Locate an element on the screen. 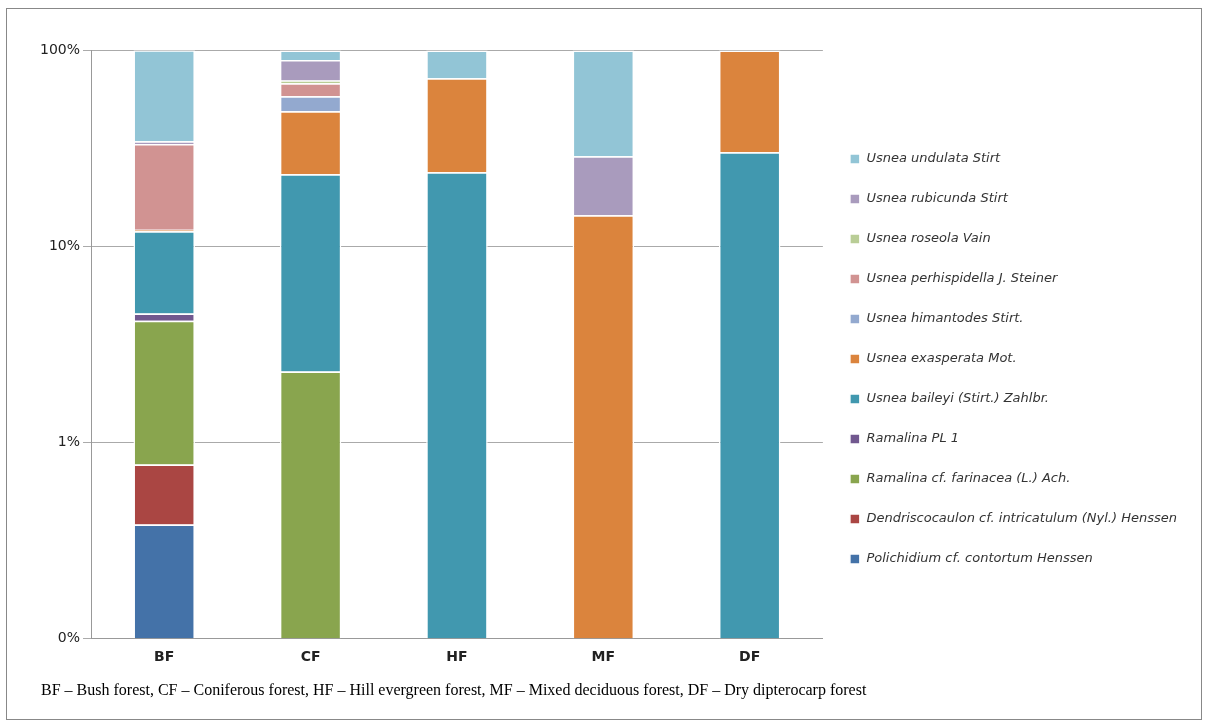 The image size is (1210, 726). legend-label: Ramalina PL 1 is located at coordinates (913, 438).